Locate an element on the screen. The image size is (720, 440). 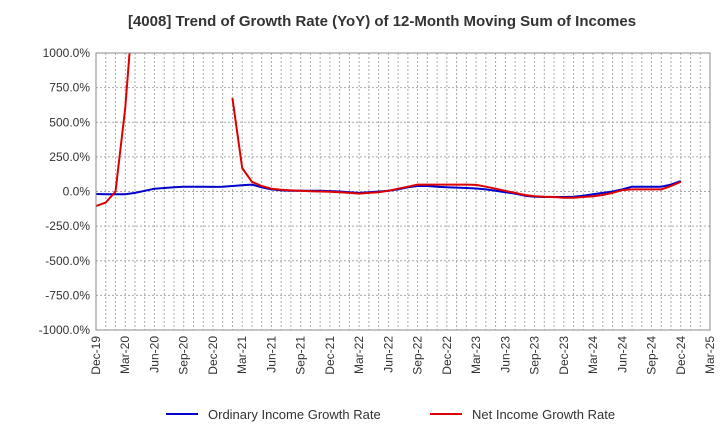
x-tick-label: Dec-20 is located at coordinates (213, 355).